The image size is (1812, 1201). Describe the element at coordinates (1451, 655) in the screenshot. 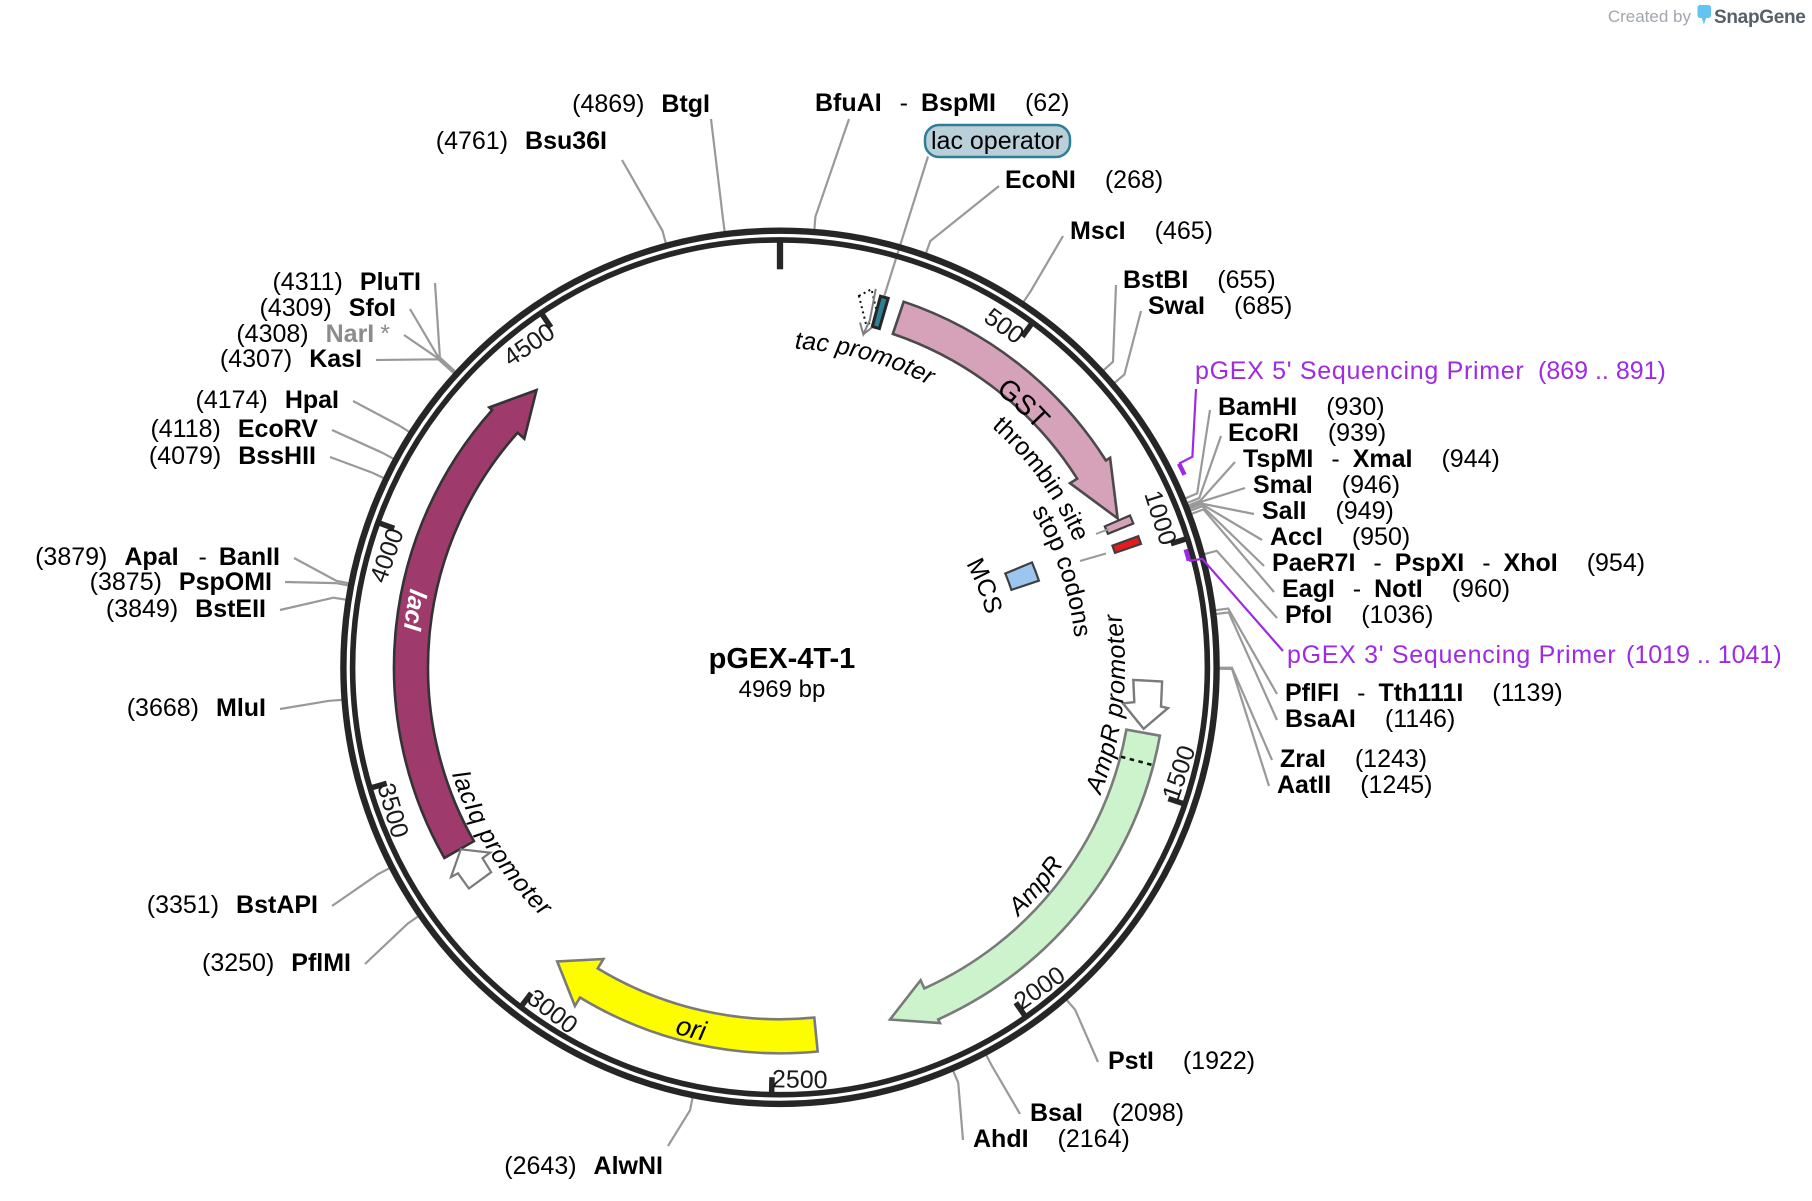

I see `svg-text: pGEX 3' Sequencing Primer` at that location.